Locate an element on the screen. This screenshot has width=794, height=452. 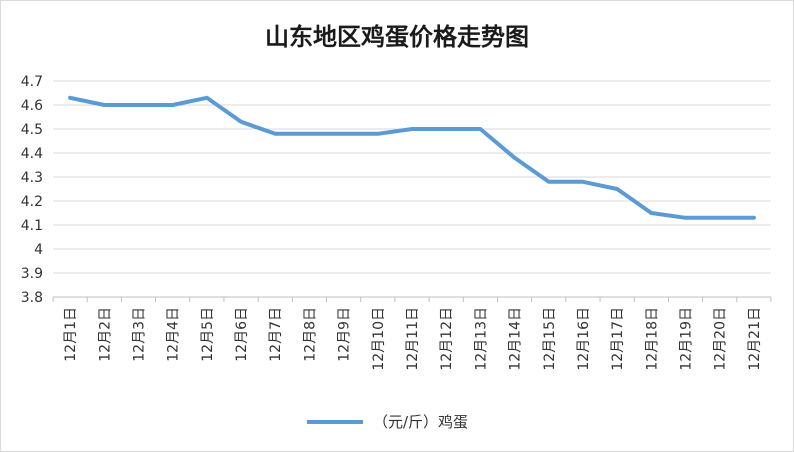
x-tick-label: 12月3日 is located at coordinates (139, 334).